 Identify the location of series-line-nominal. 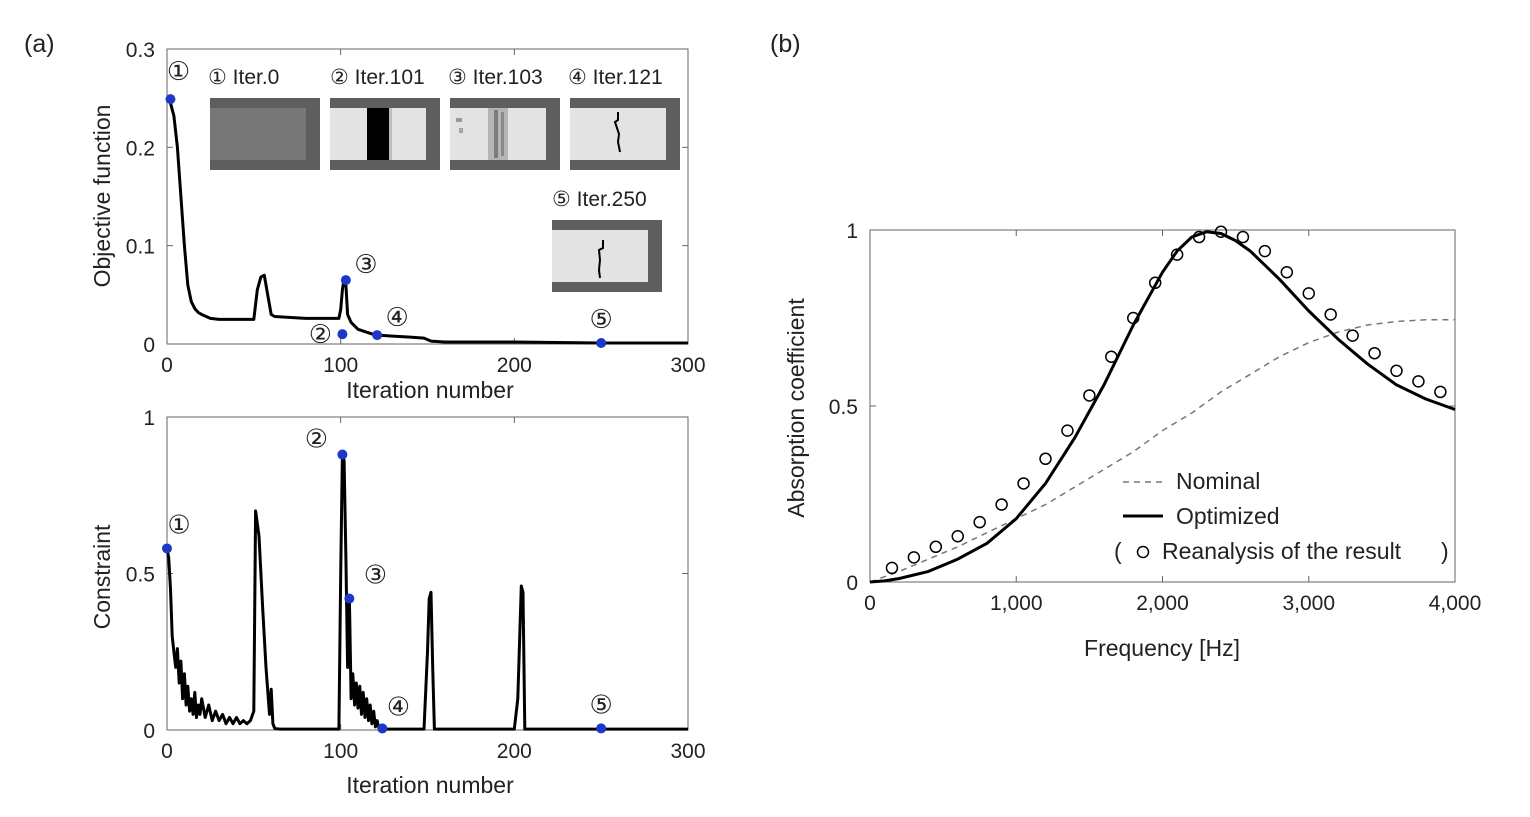
(1162, 451).